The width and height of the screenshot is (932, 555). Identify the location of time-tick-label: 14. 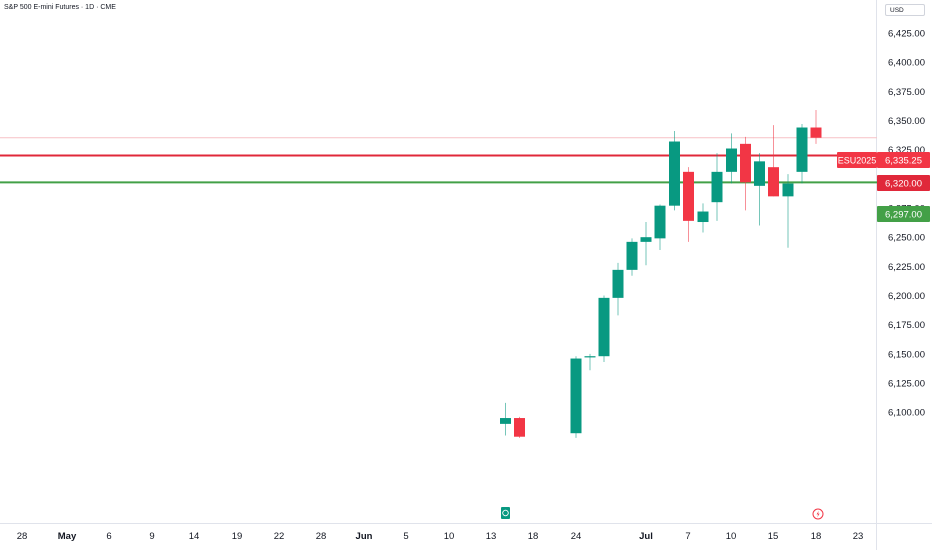
(194, 536).